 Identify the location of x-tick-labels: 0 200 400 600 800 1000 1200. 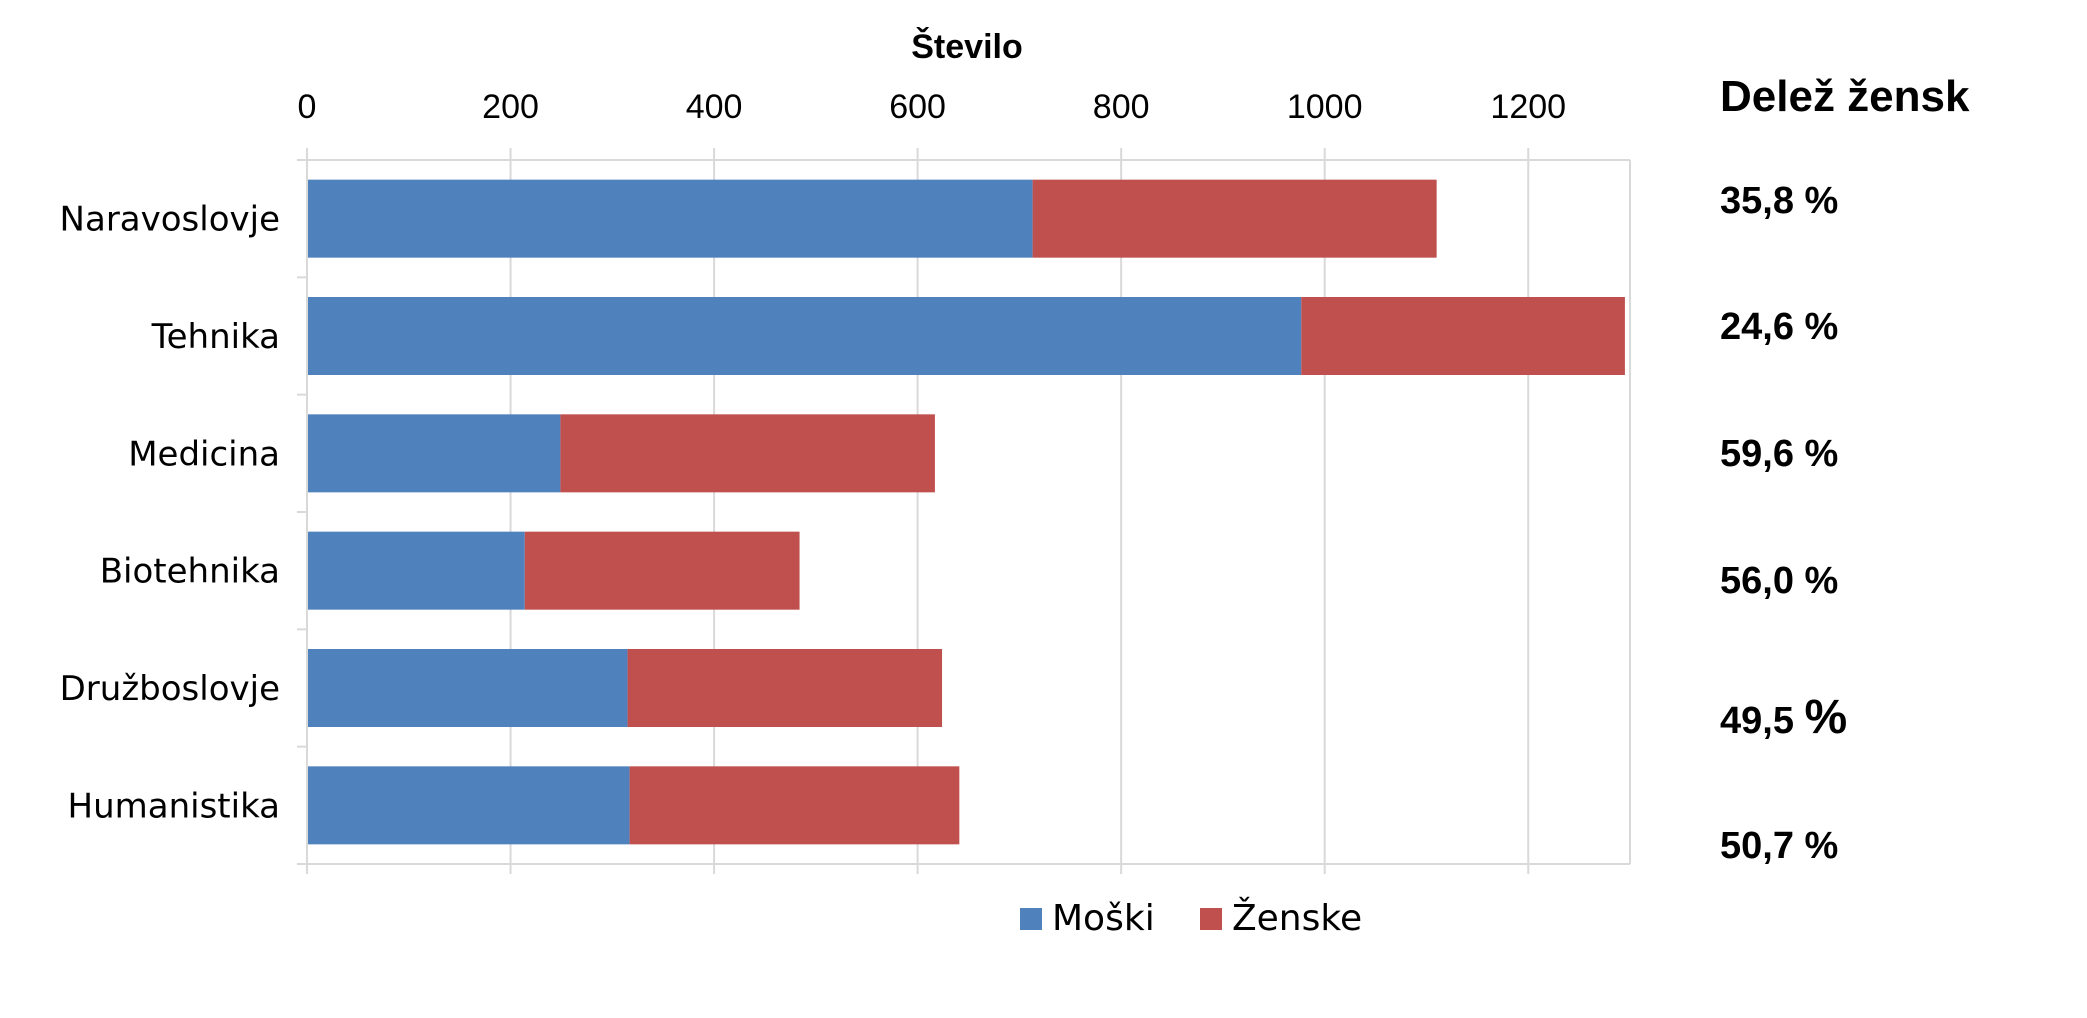
(932, 107).